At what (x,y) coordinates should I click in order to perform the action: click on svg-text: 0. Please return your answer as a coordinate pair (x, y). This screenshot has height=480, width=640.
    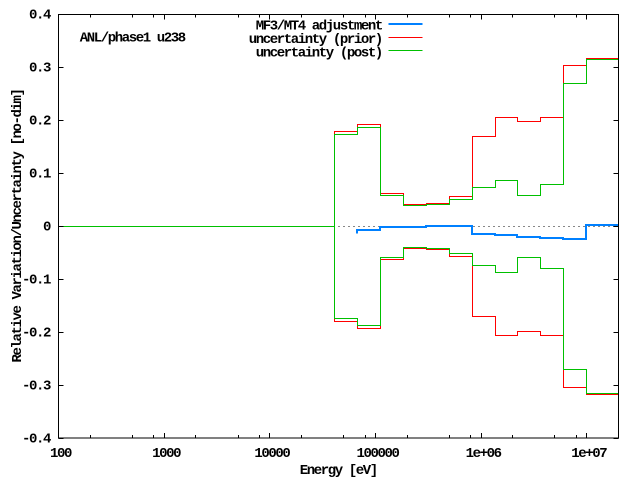
    Looking at the image, I should click on (47, 228).